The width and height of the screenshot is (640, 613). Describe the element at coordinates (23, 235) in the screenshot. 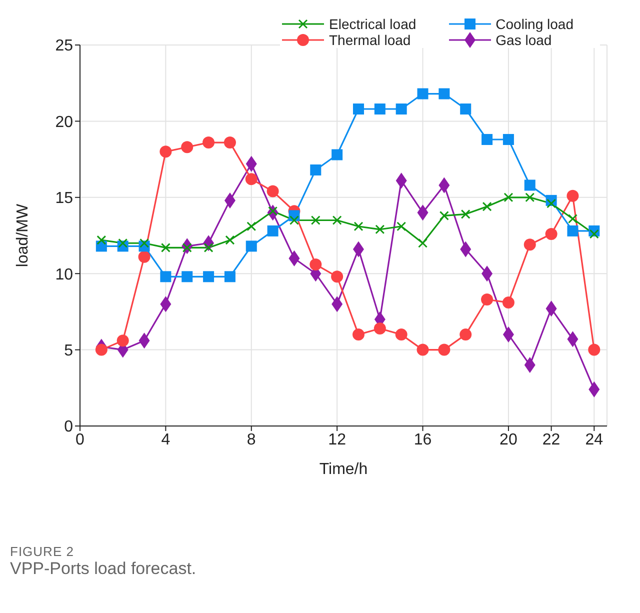

I see `y-axis-title: load/MW` at that location.